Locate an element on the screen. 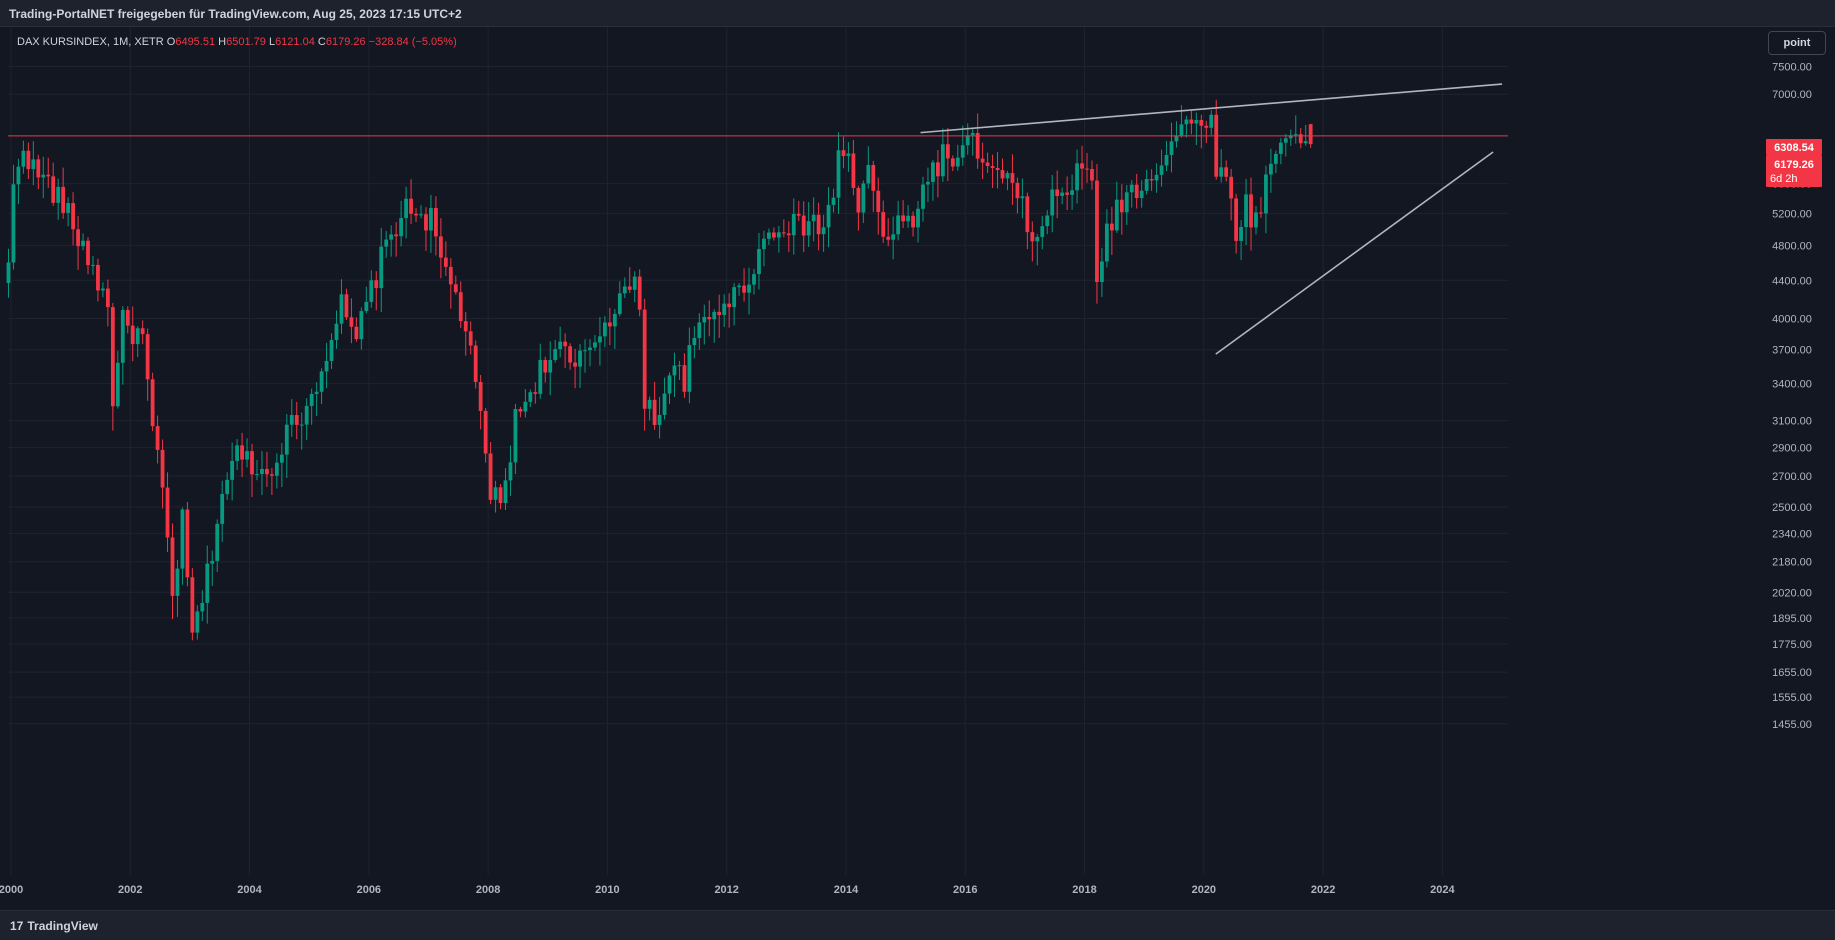 The image size is (1835, 940). hline-price-tag is located at coordinates (1794, 147).